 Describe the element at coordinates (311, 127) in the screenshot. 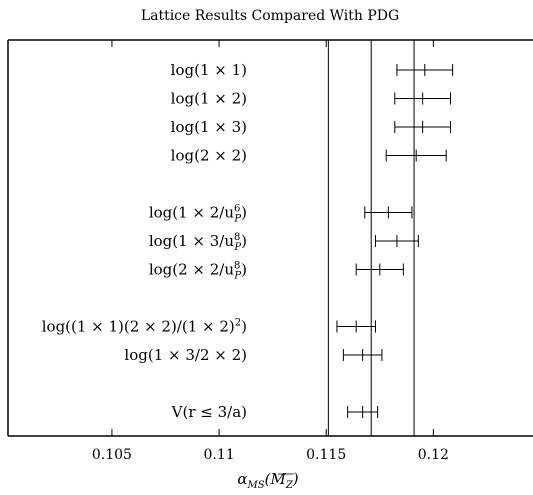

I see `data-row: log(1 × 3)` at that location.